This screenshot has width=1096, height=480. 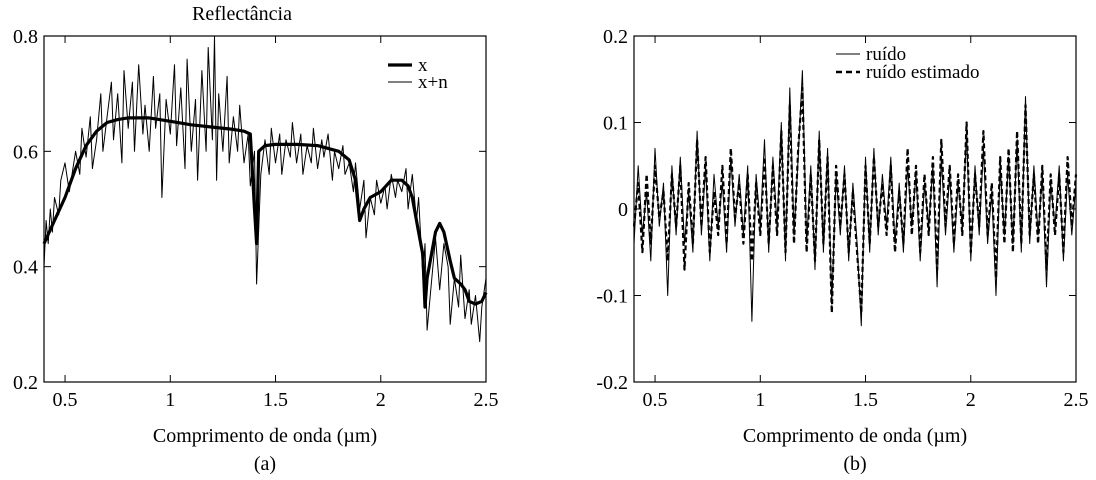 What do you see at coordinates (265, 464) in the screenshot?
I see `panel-caption: (a)` at bounding box center [265, 464].